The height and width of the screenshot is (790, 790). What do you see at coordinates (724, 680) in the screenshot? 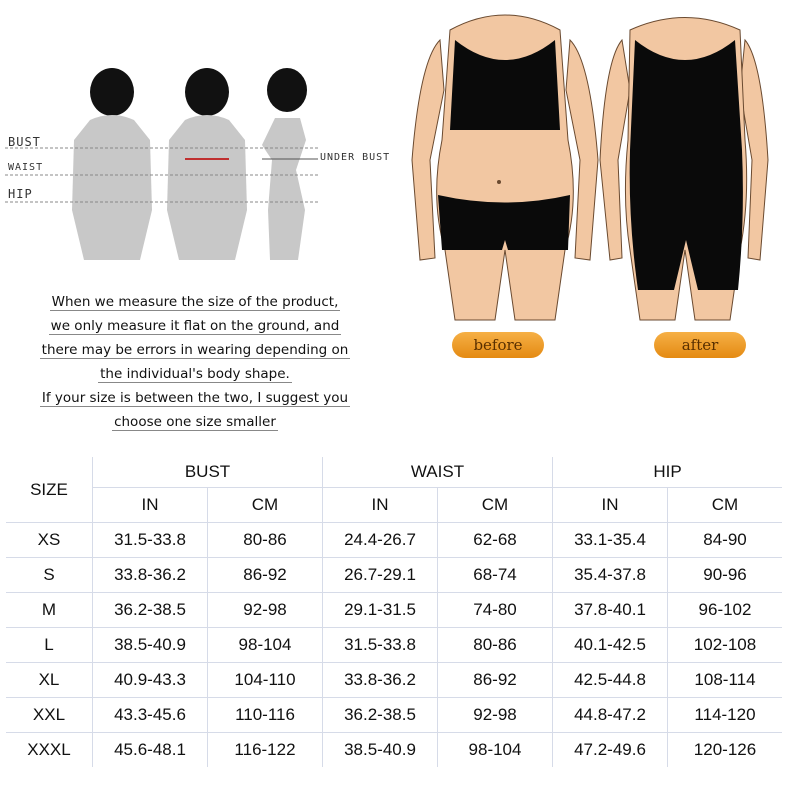
I see `measurement-cell: 108-114` at bounding box center [724, 680].